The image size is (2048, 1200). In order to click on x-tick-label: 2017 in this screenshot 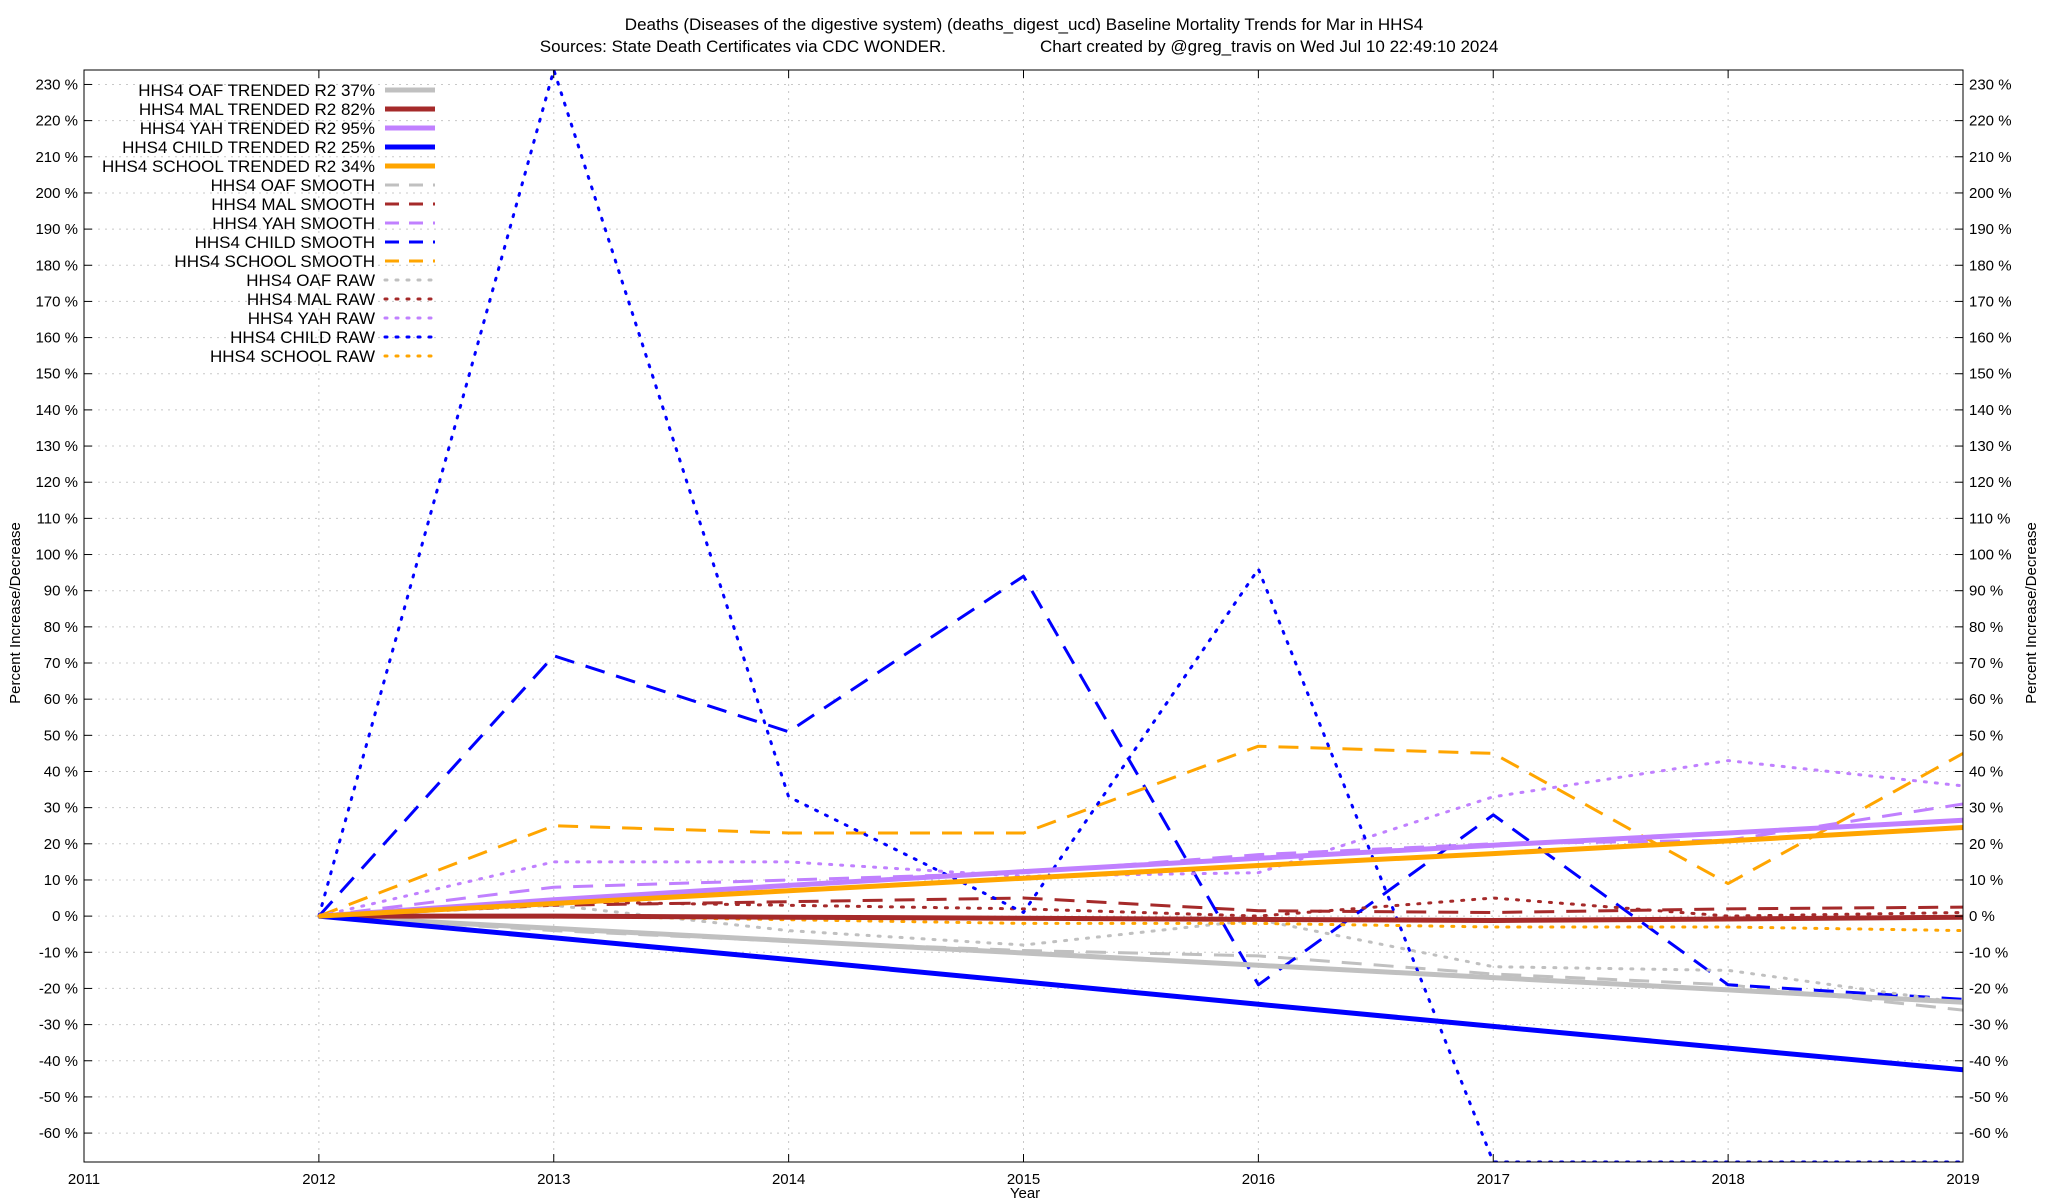, I will do `click(1493, 1179)`.